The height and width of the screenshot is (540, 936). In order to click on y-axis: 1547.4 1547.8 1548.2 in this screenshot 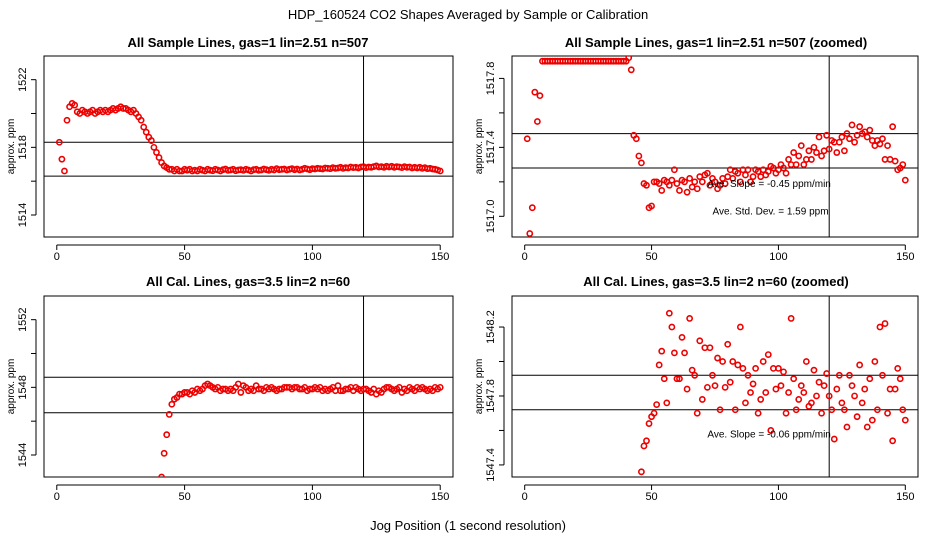, I will do `click(495, 396)`.